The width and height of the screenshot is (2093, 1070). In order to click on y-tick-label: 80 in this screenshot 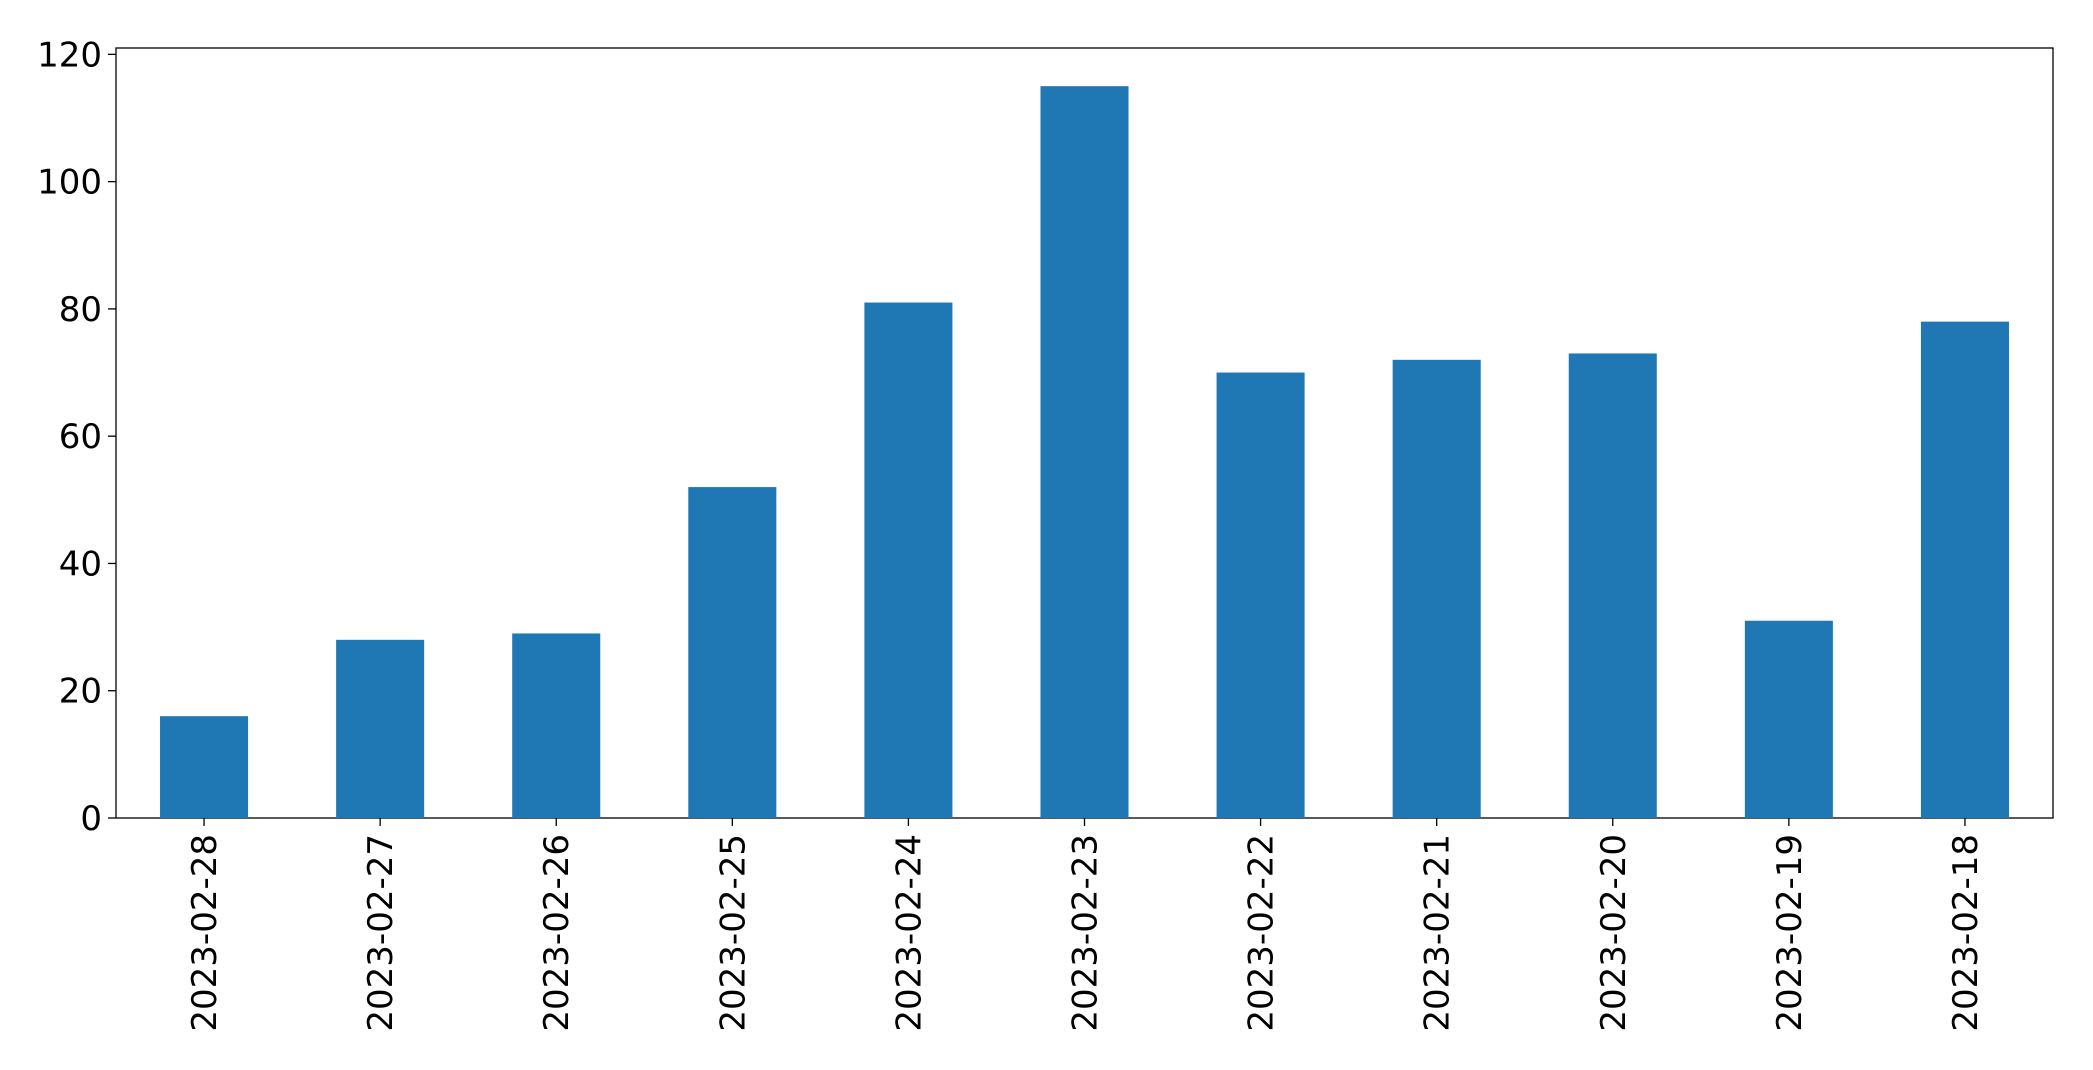, I will do `click(80, 310)`.